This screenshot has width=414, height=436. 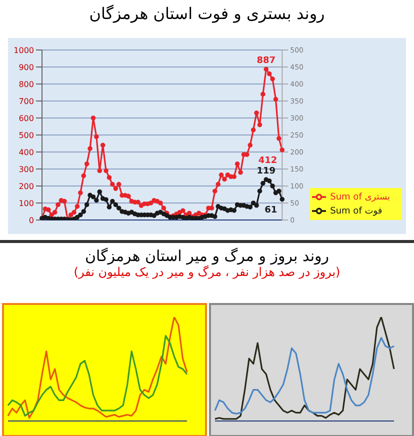 What do you see at coordinates (207, 256) in the screenshot?
I see `chart-title: روند بروز و مرگ و میر استان هرمزگان` at bounding box center [207, 256].